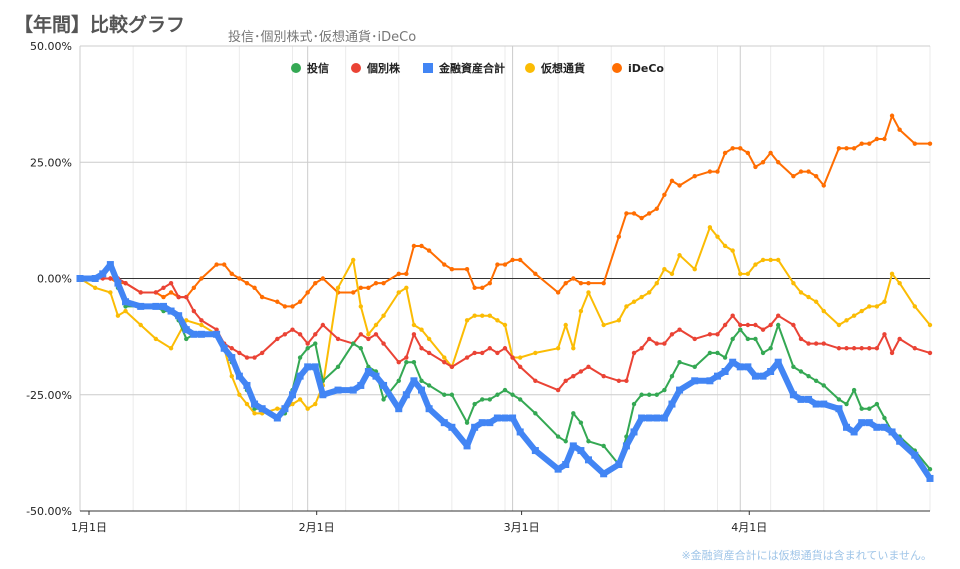 The image size is (960, 569). I want to click on y-tick-label: 25.00%, so click(51, 162).